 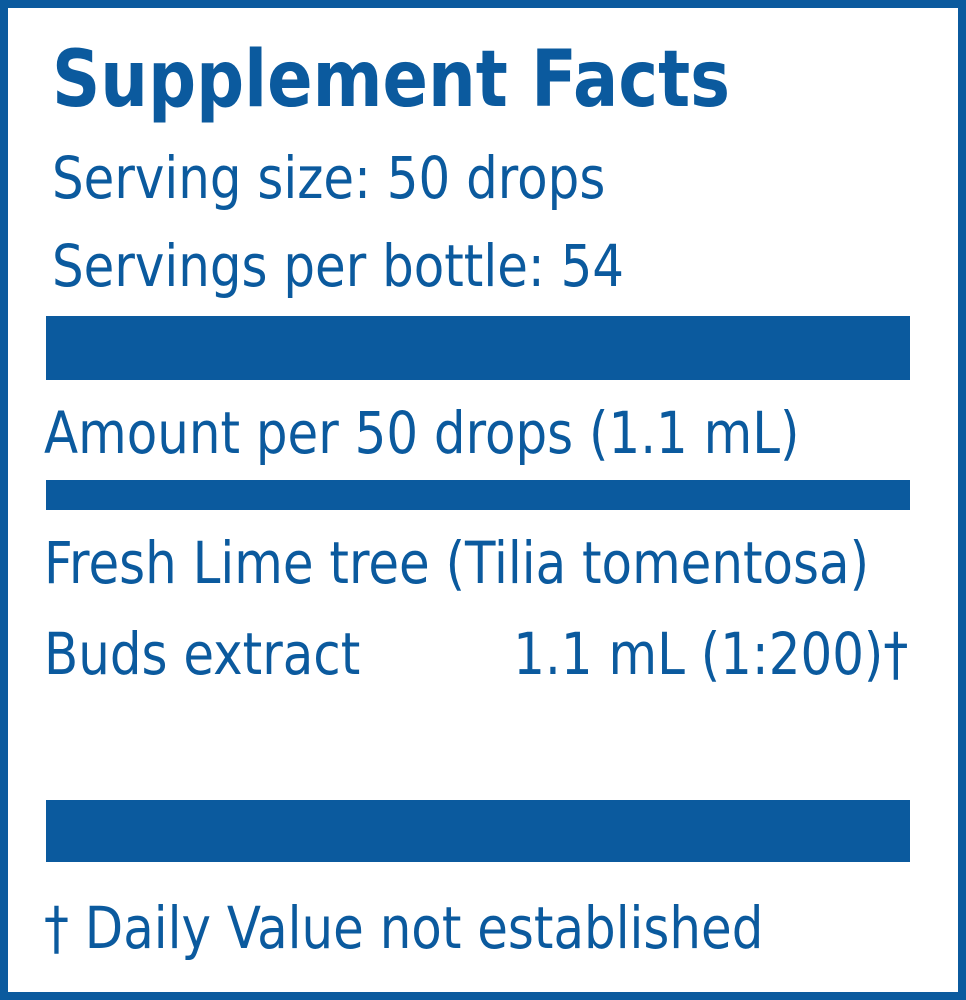 I want to click on ingredient-name-line1: Fresh Lime tree (Tilia tomentosa), so click(x=457, y=563).